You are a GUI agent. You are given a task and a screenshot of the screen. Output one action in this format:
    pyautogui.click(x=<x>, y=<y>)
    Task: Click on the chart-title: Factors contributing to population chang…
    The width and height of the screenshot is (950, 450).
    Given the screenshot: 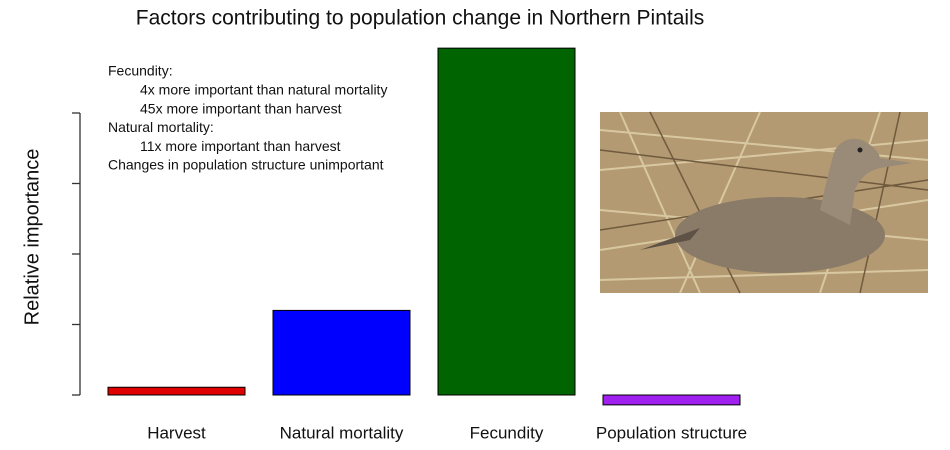 What is the action you would take?
    pyautogui.click(x=420, y=18)
    